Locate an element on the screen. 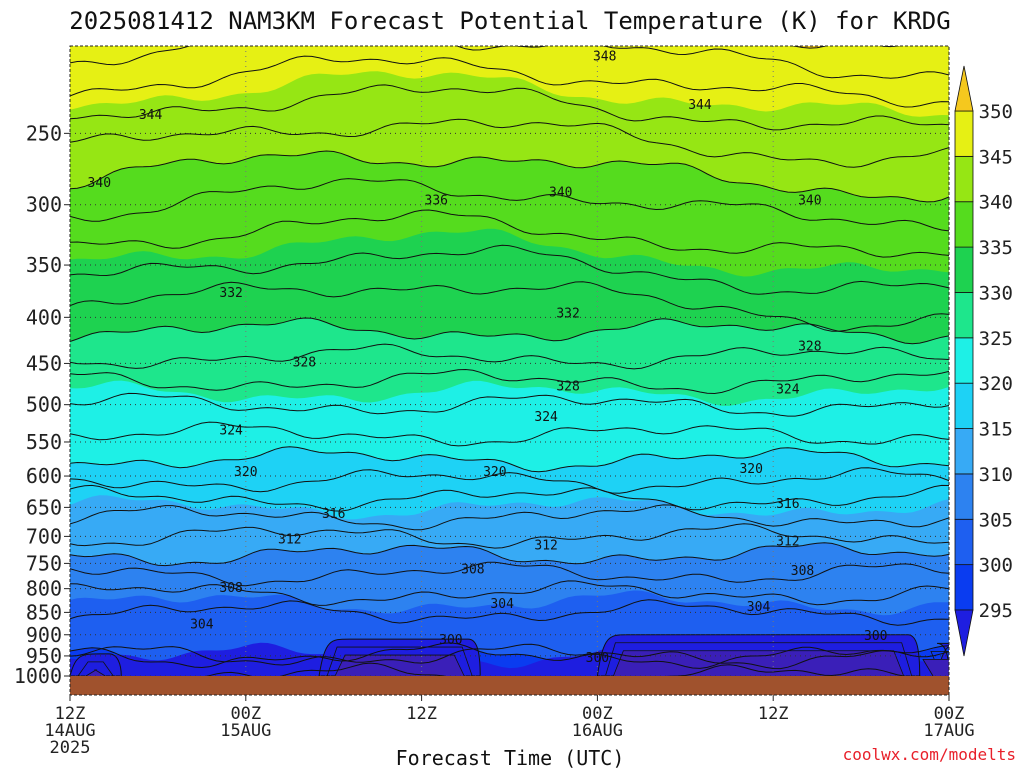  x-tick-label: 00Z is located at coordinates (245, 714).